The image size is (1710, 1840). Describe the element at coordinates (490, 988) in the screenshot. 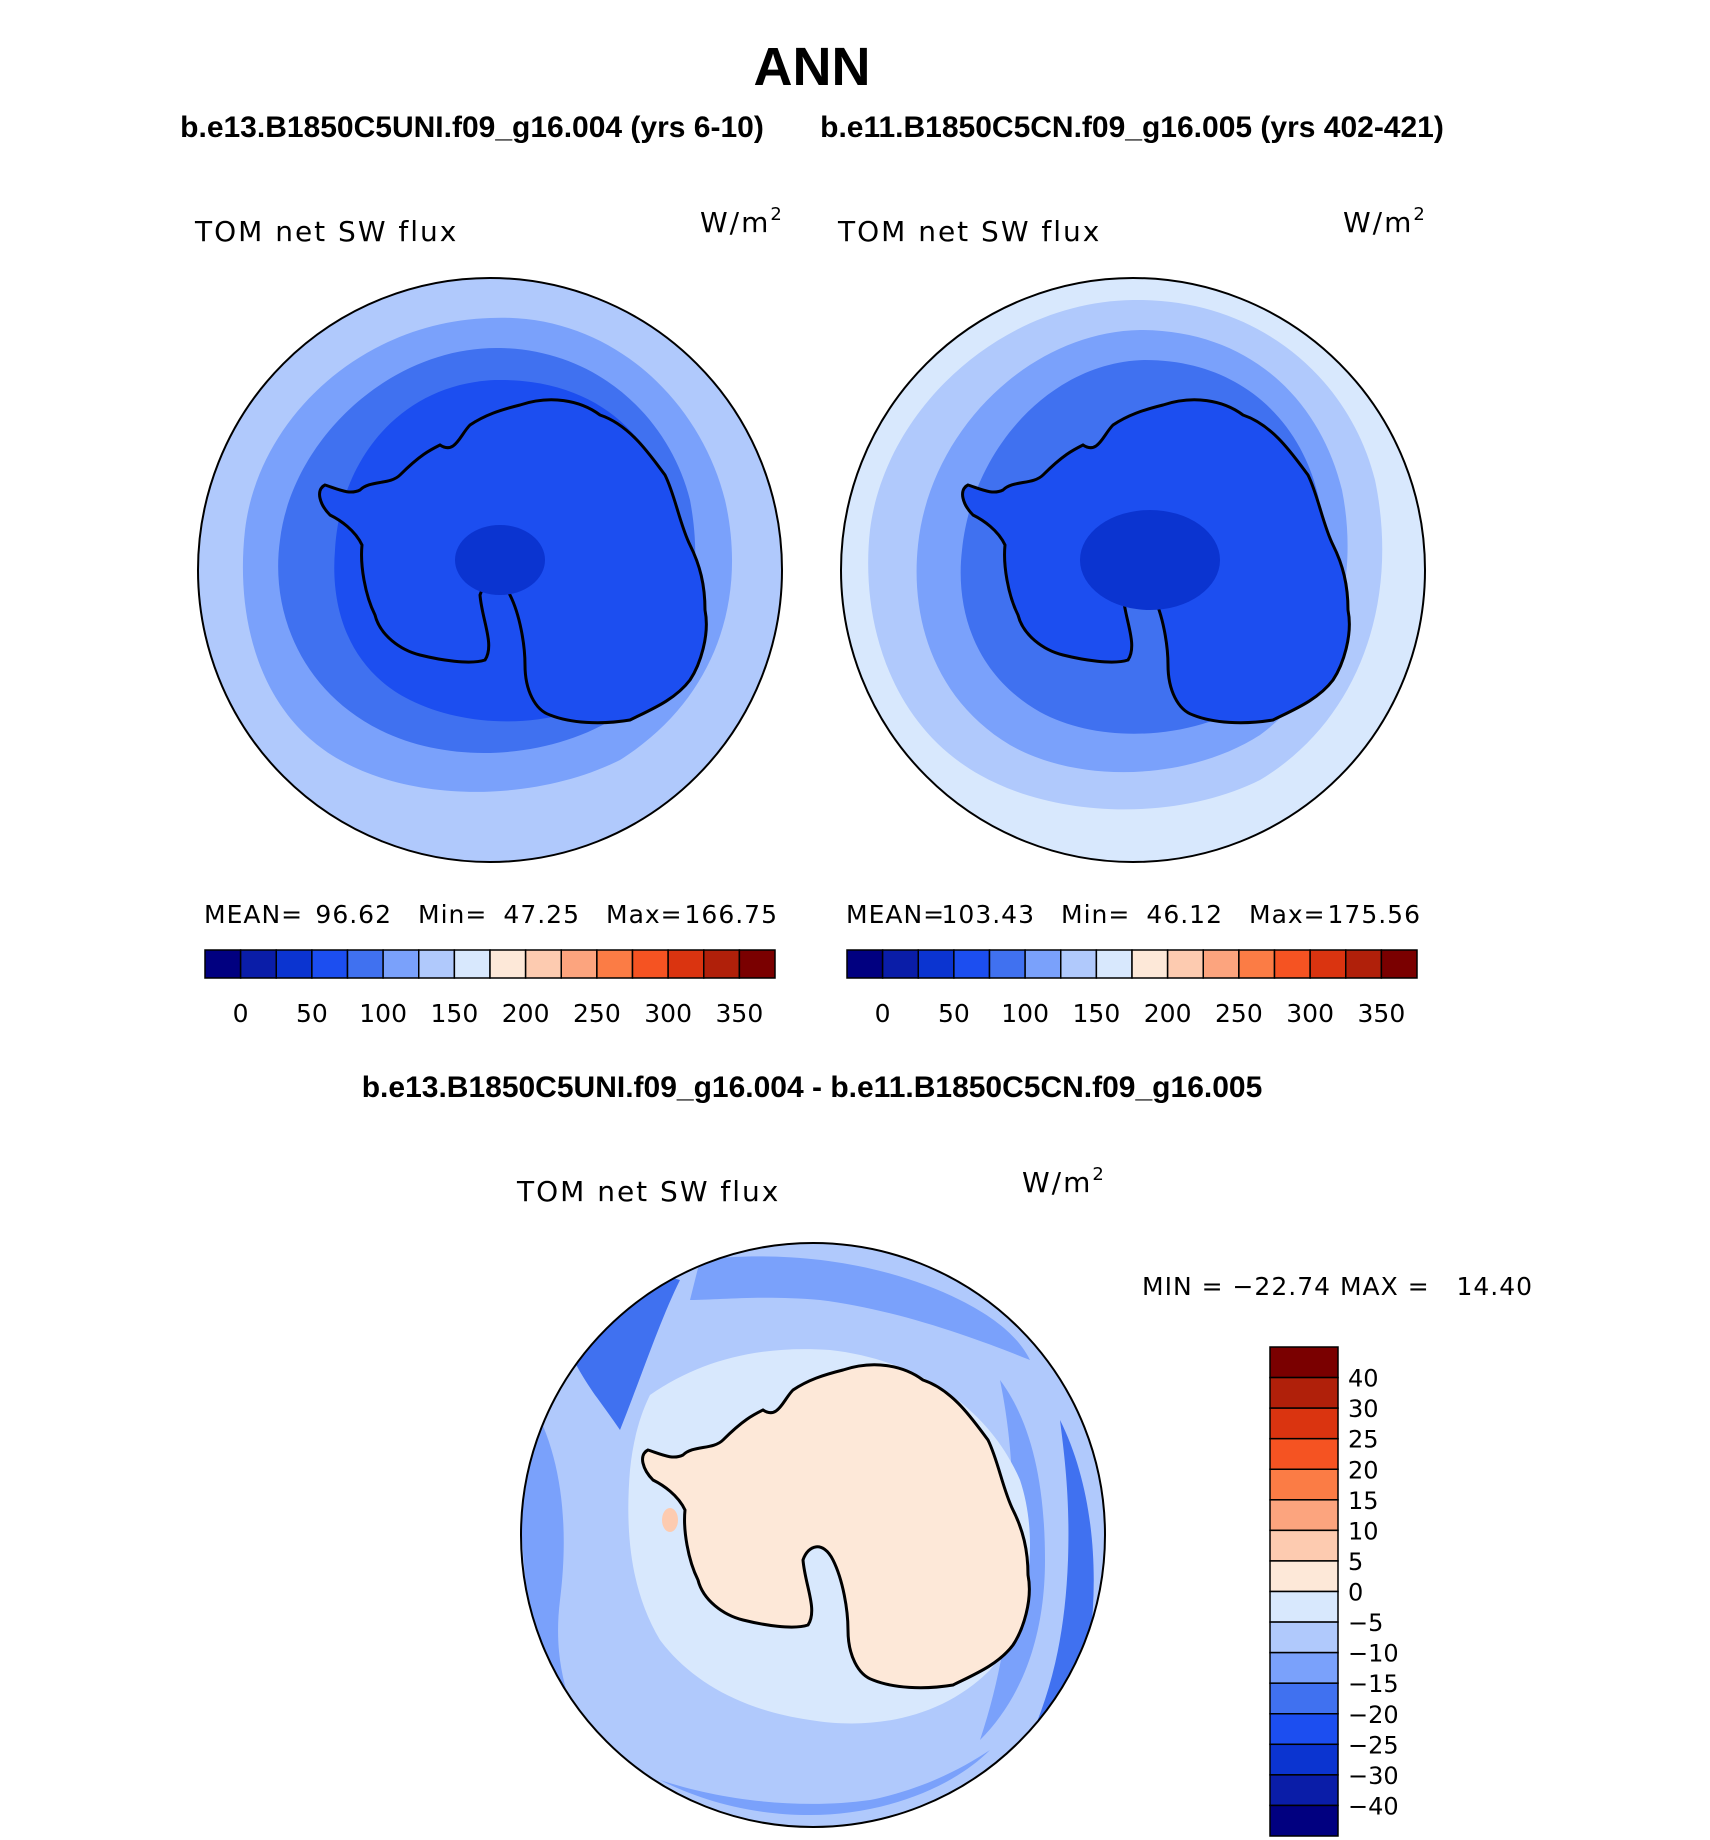

I see `left-colorbar: 0 50 100 150 200 250 300 350` at that location.